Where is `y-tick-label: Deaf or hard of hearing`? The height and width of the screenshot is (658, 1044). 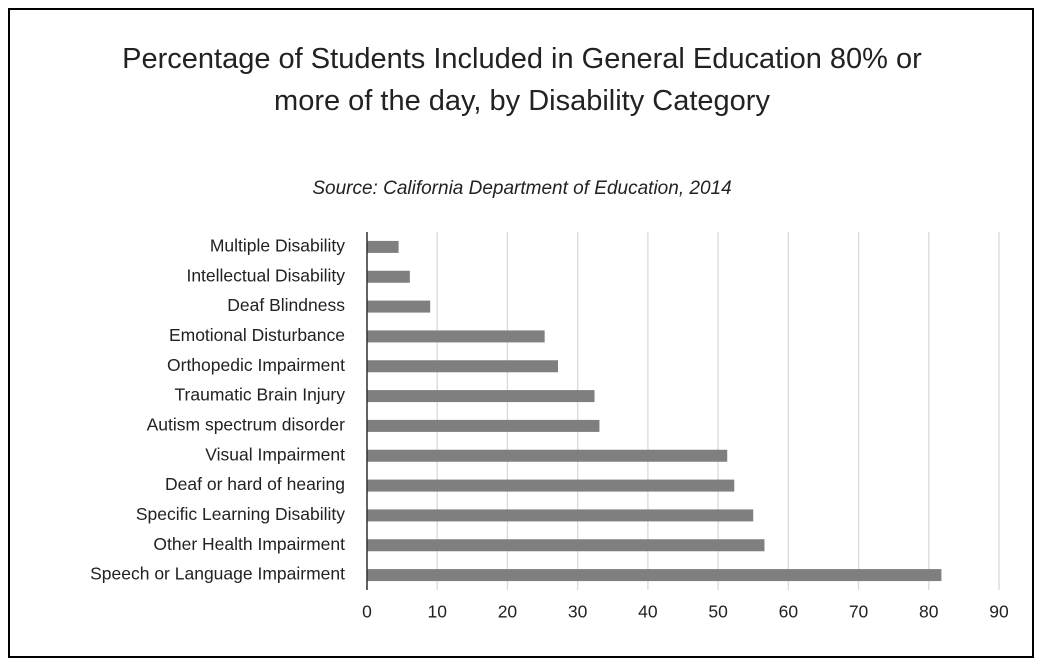 y-tick-label: Deaf or hard of hearing is located at coordinates (255, 484).